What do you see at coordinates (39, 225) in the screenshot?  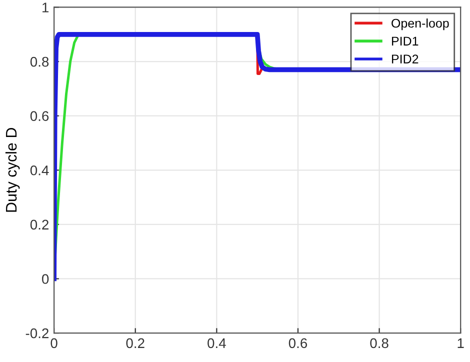 I see `y-tick-label: 0.2` at bounding box center [39, 225].